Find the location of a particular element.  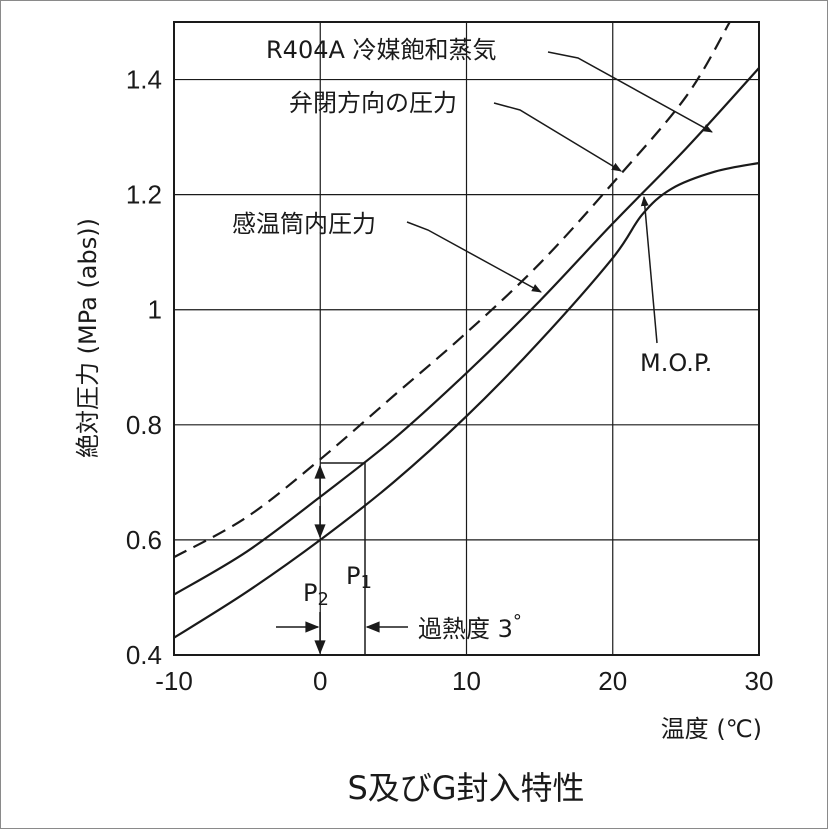

y-tick-labels: 0.4 0.6 0.8 1 1.2 1.4 is located at coordinates (144, 367).